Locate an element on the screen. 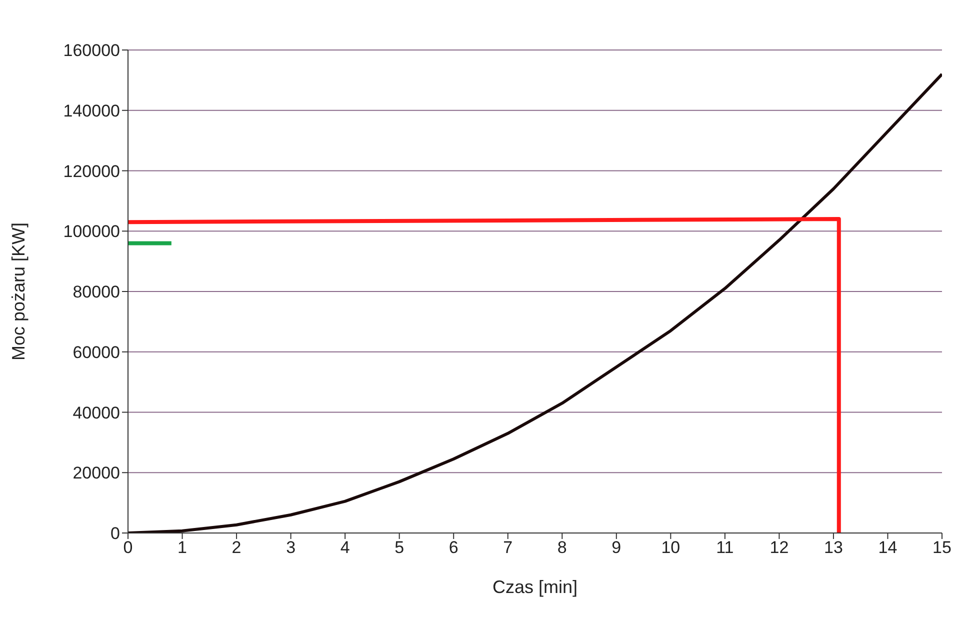  y-tick-label: 120000 is located at coordinates (91, 171).